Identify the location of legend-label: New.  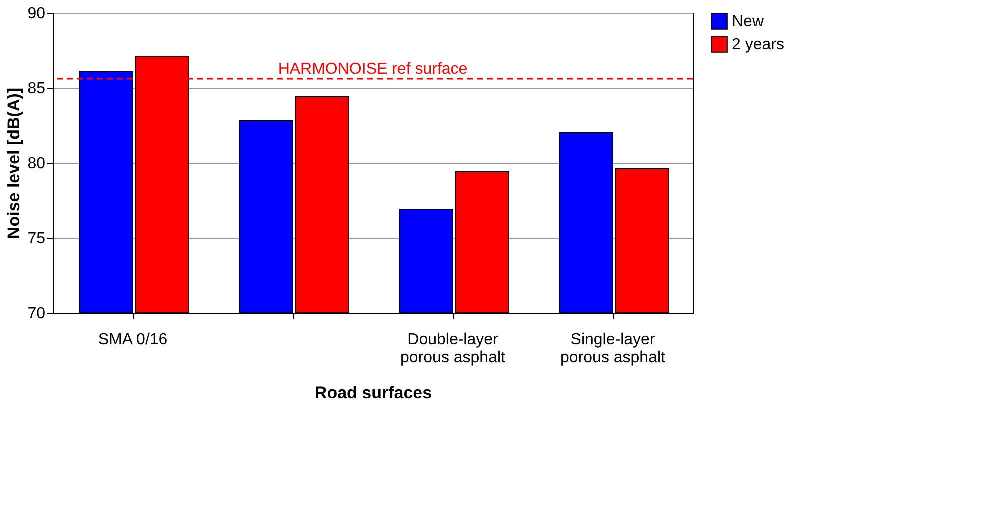
(748, 22).